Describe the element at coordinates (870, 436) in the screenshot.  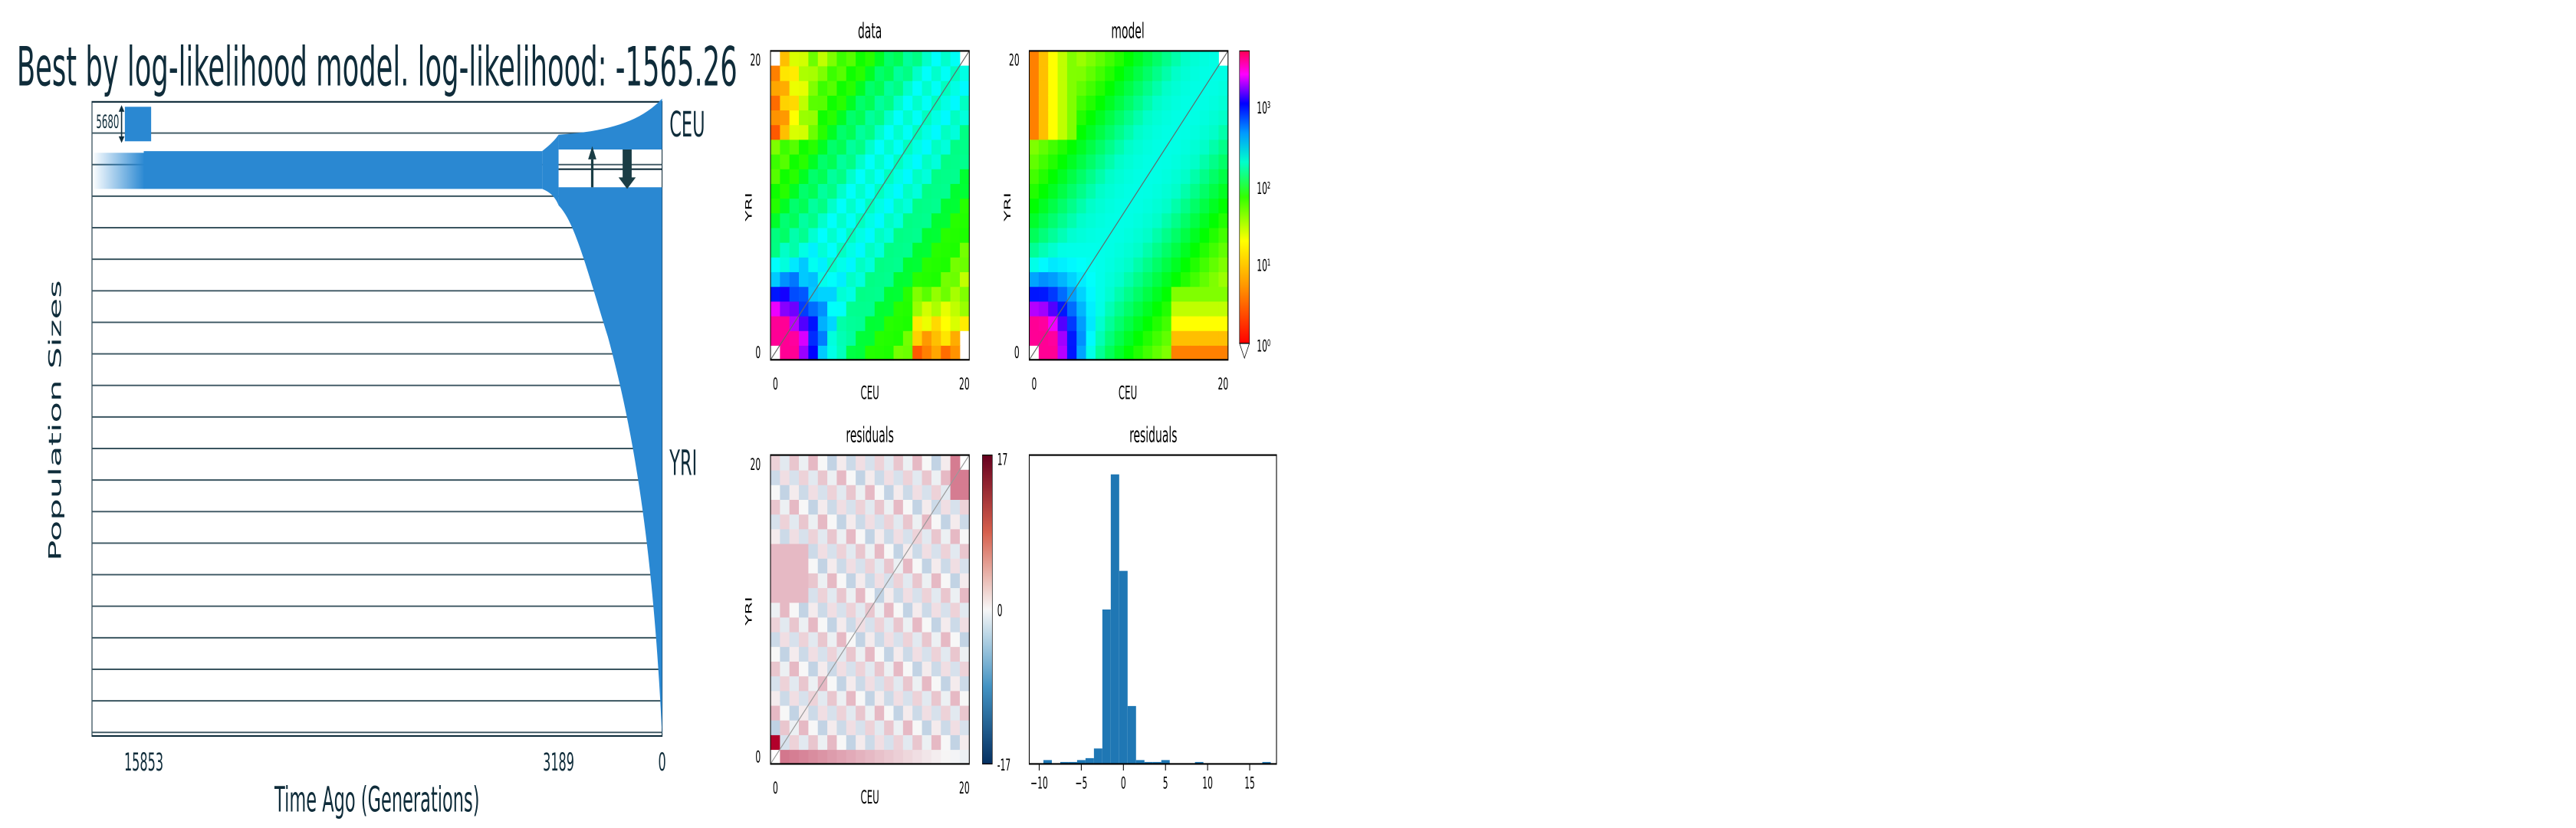
I see `residuals-title: residuals` at that location.